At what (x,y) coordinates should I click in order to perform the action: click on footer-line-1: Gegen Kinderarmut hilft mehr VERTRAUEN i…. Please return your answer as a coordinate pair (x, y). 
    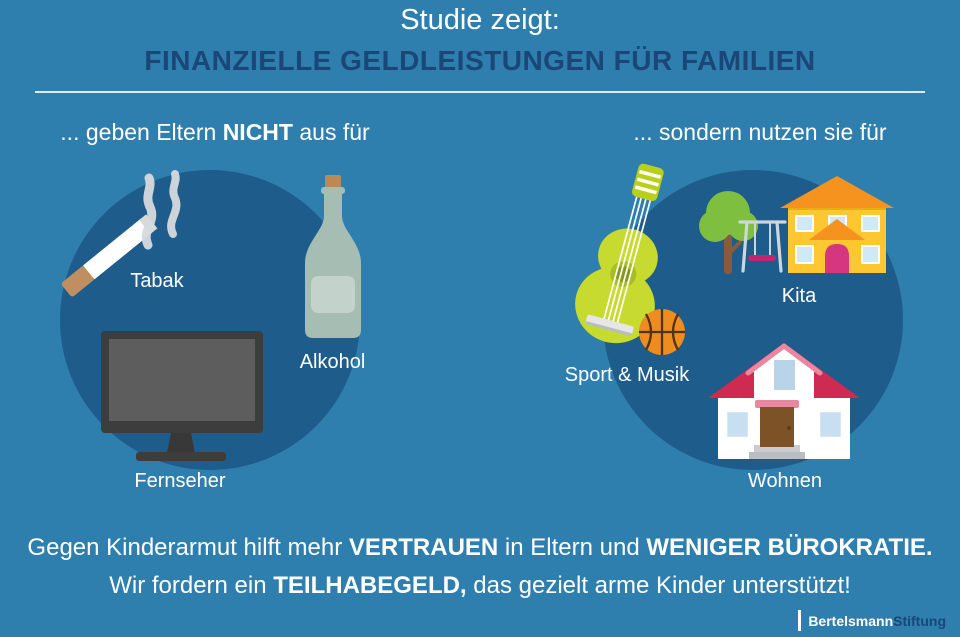
    Looking at the image, I should click on (480, 548).